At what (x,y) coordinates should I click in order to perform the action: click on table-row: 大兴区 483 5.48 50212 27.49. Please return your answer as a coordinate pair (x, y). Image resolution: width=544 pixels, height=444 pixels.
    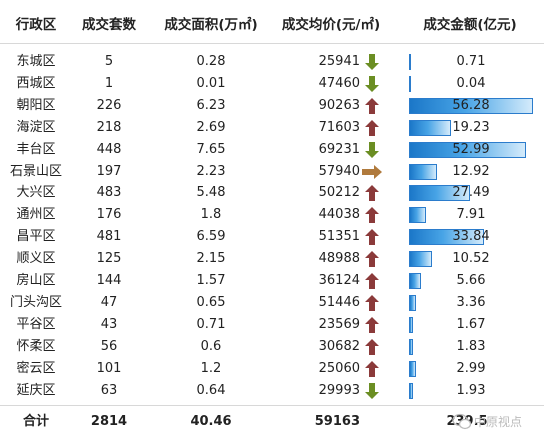
    Looking at the image, I should click on (272, 193).